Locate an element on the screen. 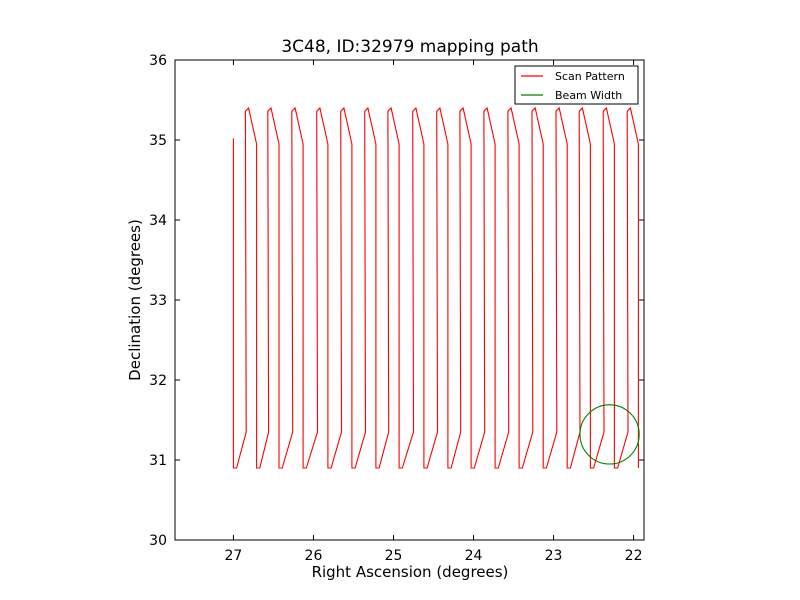 The width and height of the screenshot is (800, 600). y-tick-label: 34 is located at coordinates (158, 221).